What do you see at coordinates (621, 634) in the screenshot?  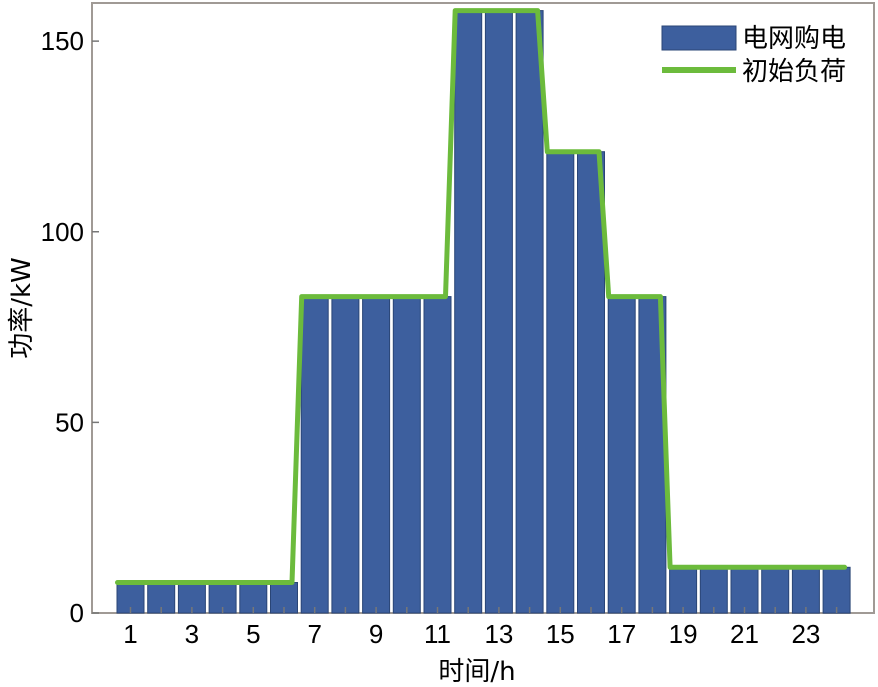 I see `x-tick-label-17: 17` at bounding box center [621, 634].